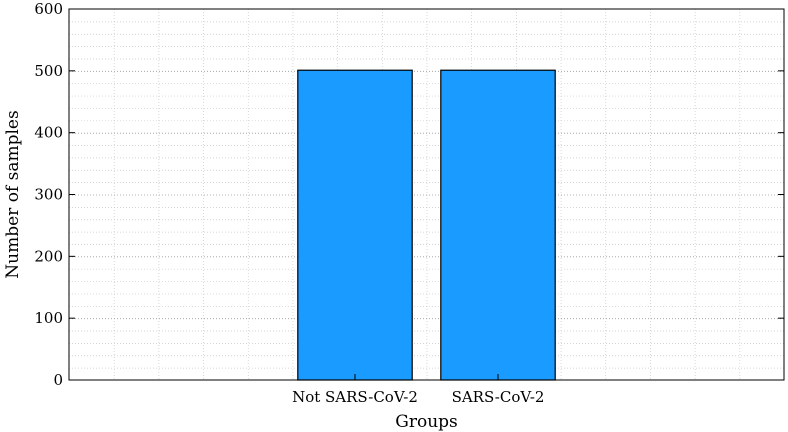 The image size is (788, 432). What do you see at coordinates (48, 133) in the screenshot?
I see `y-tick-label: 400` at bounding box center [48, 133].